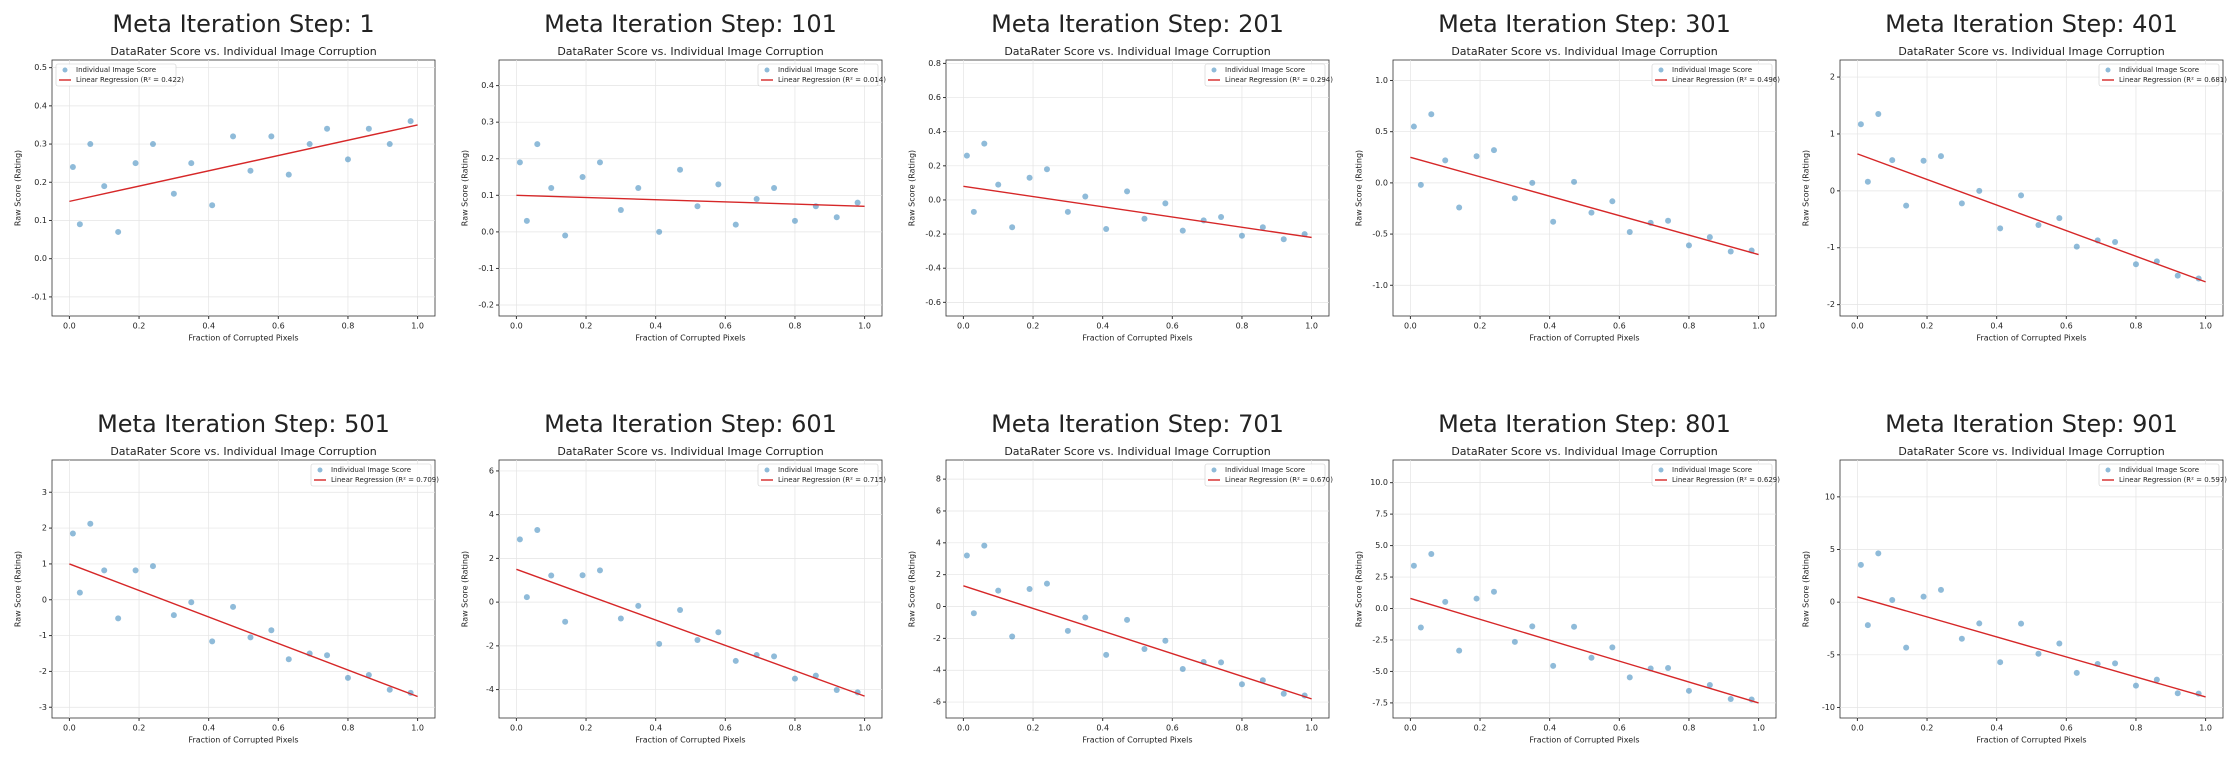  What do you see at coordinates (1137, 24) in the screenshot?
I see `panel-title: Meta Iteration Step: 201` at bounding box center [1137, 24].